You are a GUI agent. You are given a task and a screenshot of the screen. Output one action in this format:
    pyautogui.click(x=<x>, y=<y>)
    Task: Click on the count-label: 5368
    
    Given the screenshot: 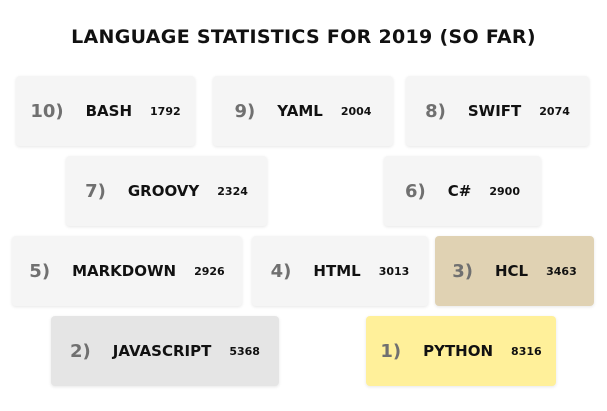 What is the action you would take?
    pyautogui.click(x=244, y=351)
    